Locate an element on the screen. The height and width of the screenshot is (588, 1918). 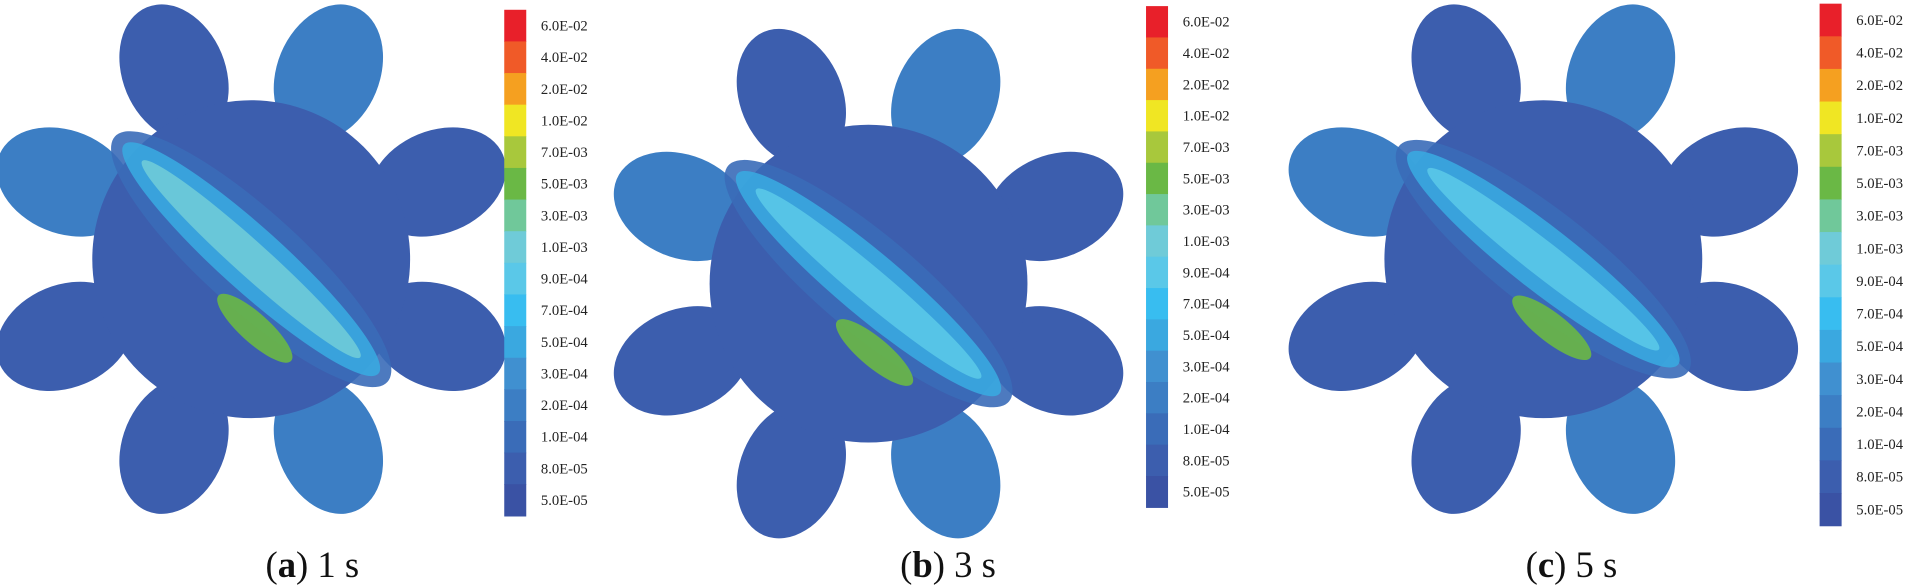
caption-time: ) 5 s is located at coordinates (1585, 564).